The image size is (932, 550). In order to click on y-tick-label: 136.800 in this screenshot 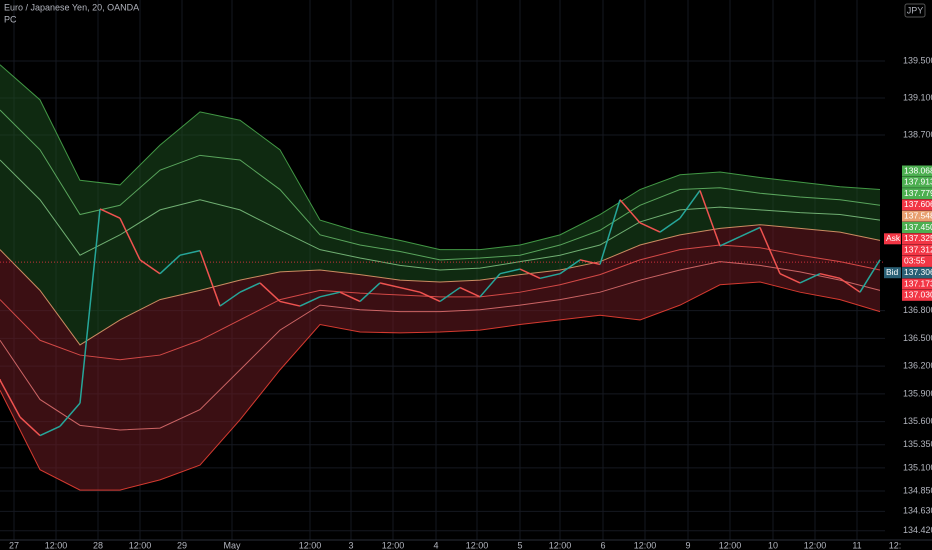, I will do `click(917, 310)`.